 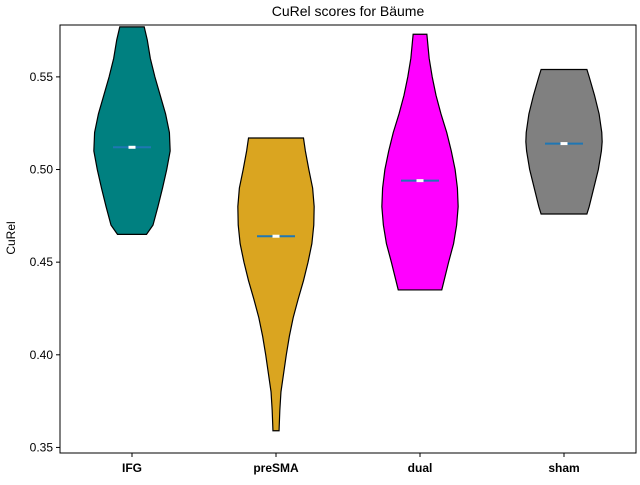 What do you see at coordinates (132, 130) in the screenshot?
I see `violin-IFG` at bounding box center [132, 130].